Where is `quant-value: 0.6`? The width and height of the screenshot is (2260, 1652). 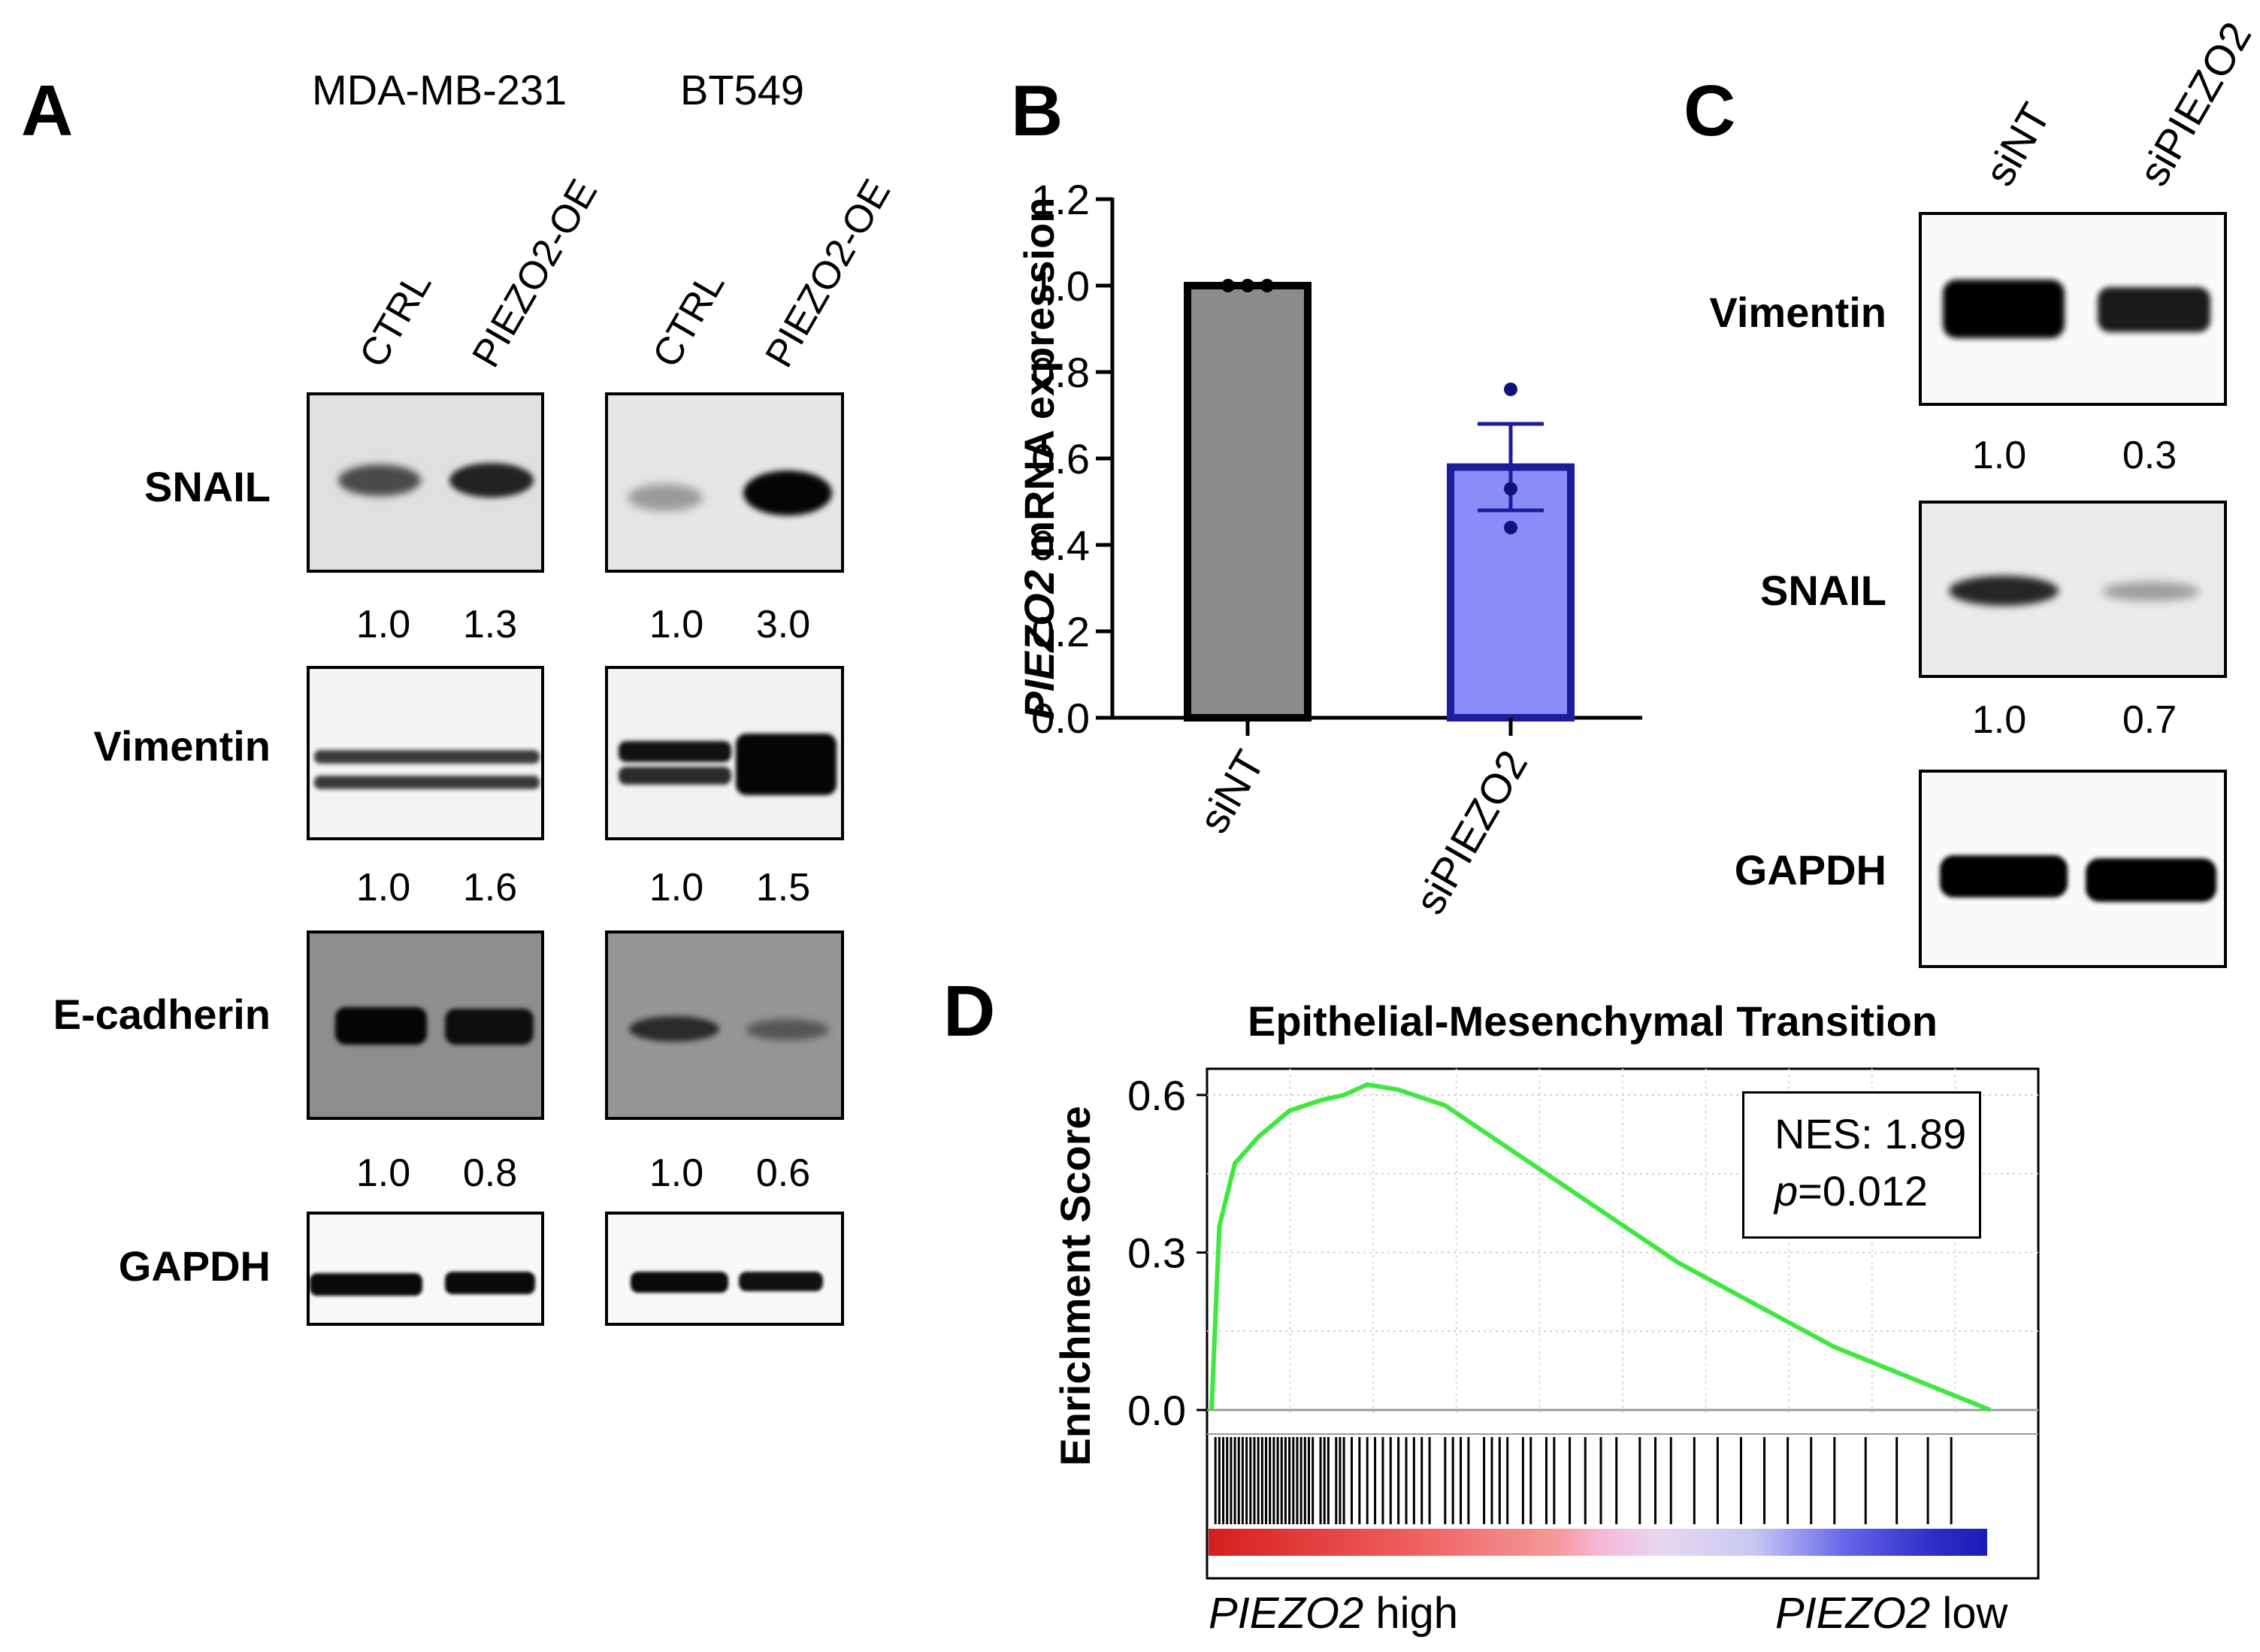 quant-value: 0.6 is located at coordinates (783, 1173).